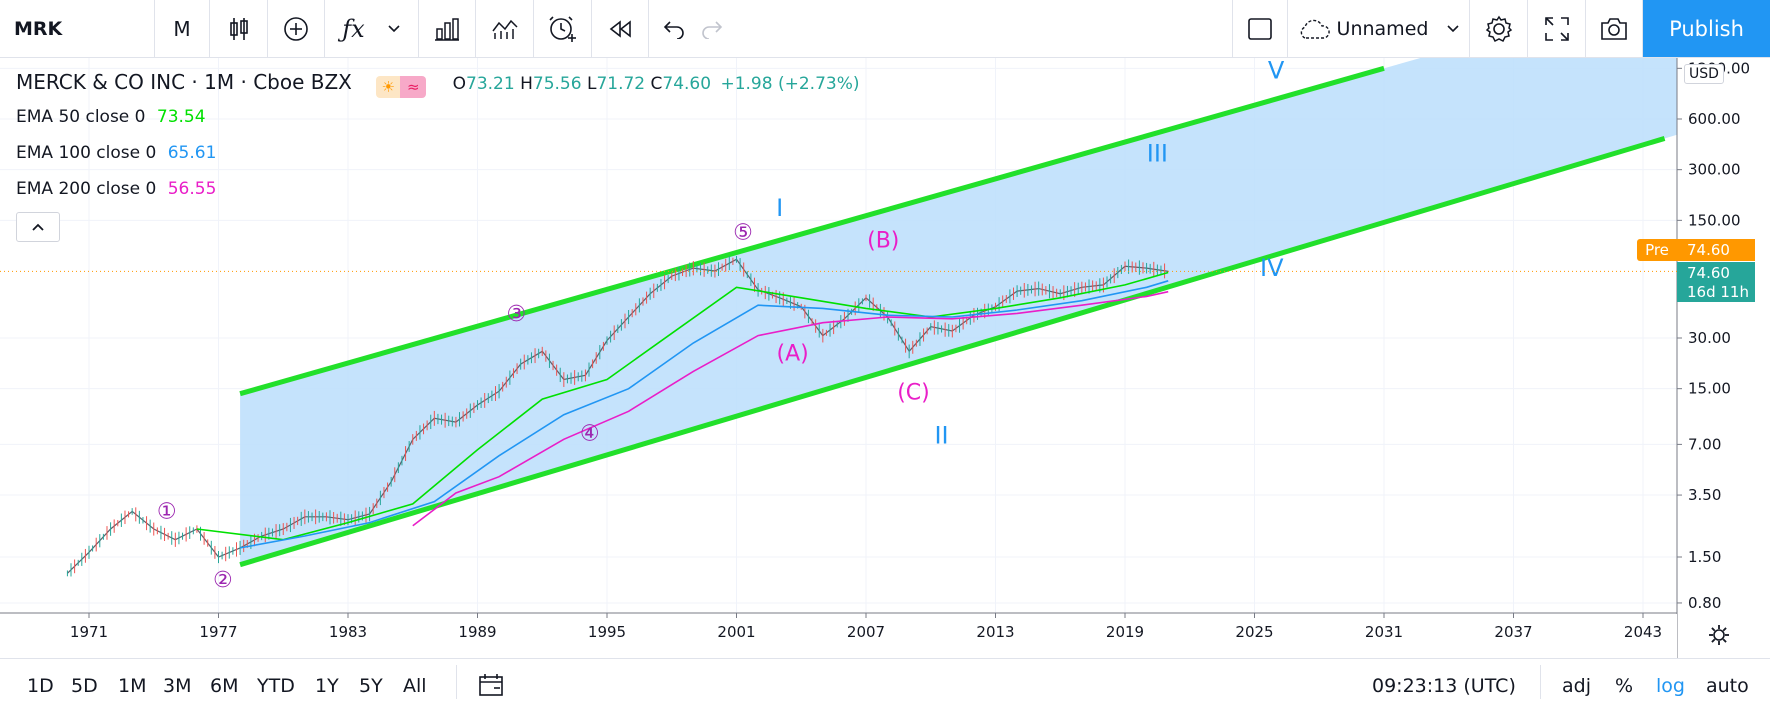 This screenshot has height=717, width=1770. What do you see at coordinates (1444, 686) in the screenshot?
I see `clock-display: 09:23:13 (UTC)` at bounding box center [1444, 686].